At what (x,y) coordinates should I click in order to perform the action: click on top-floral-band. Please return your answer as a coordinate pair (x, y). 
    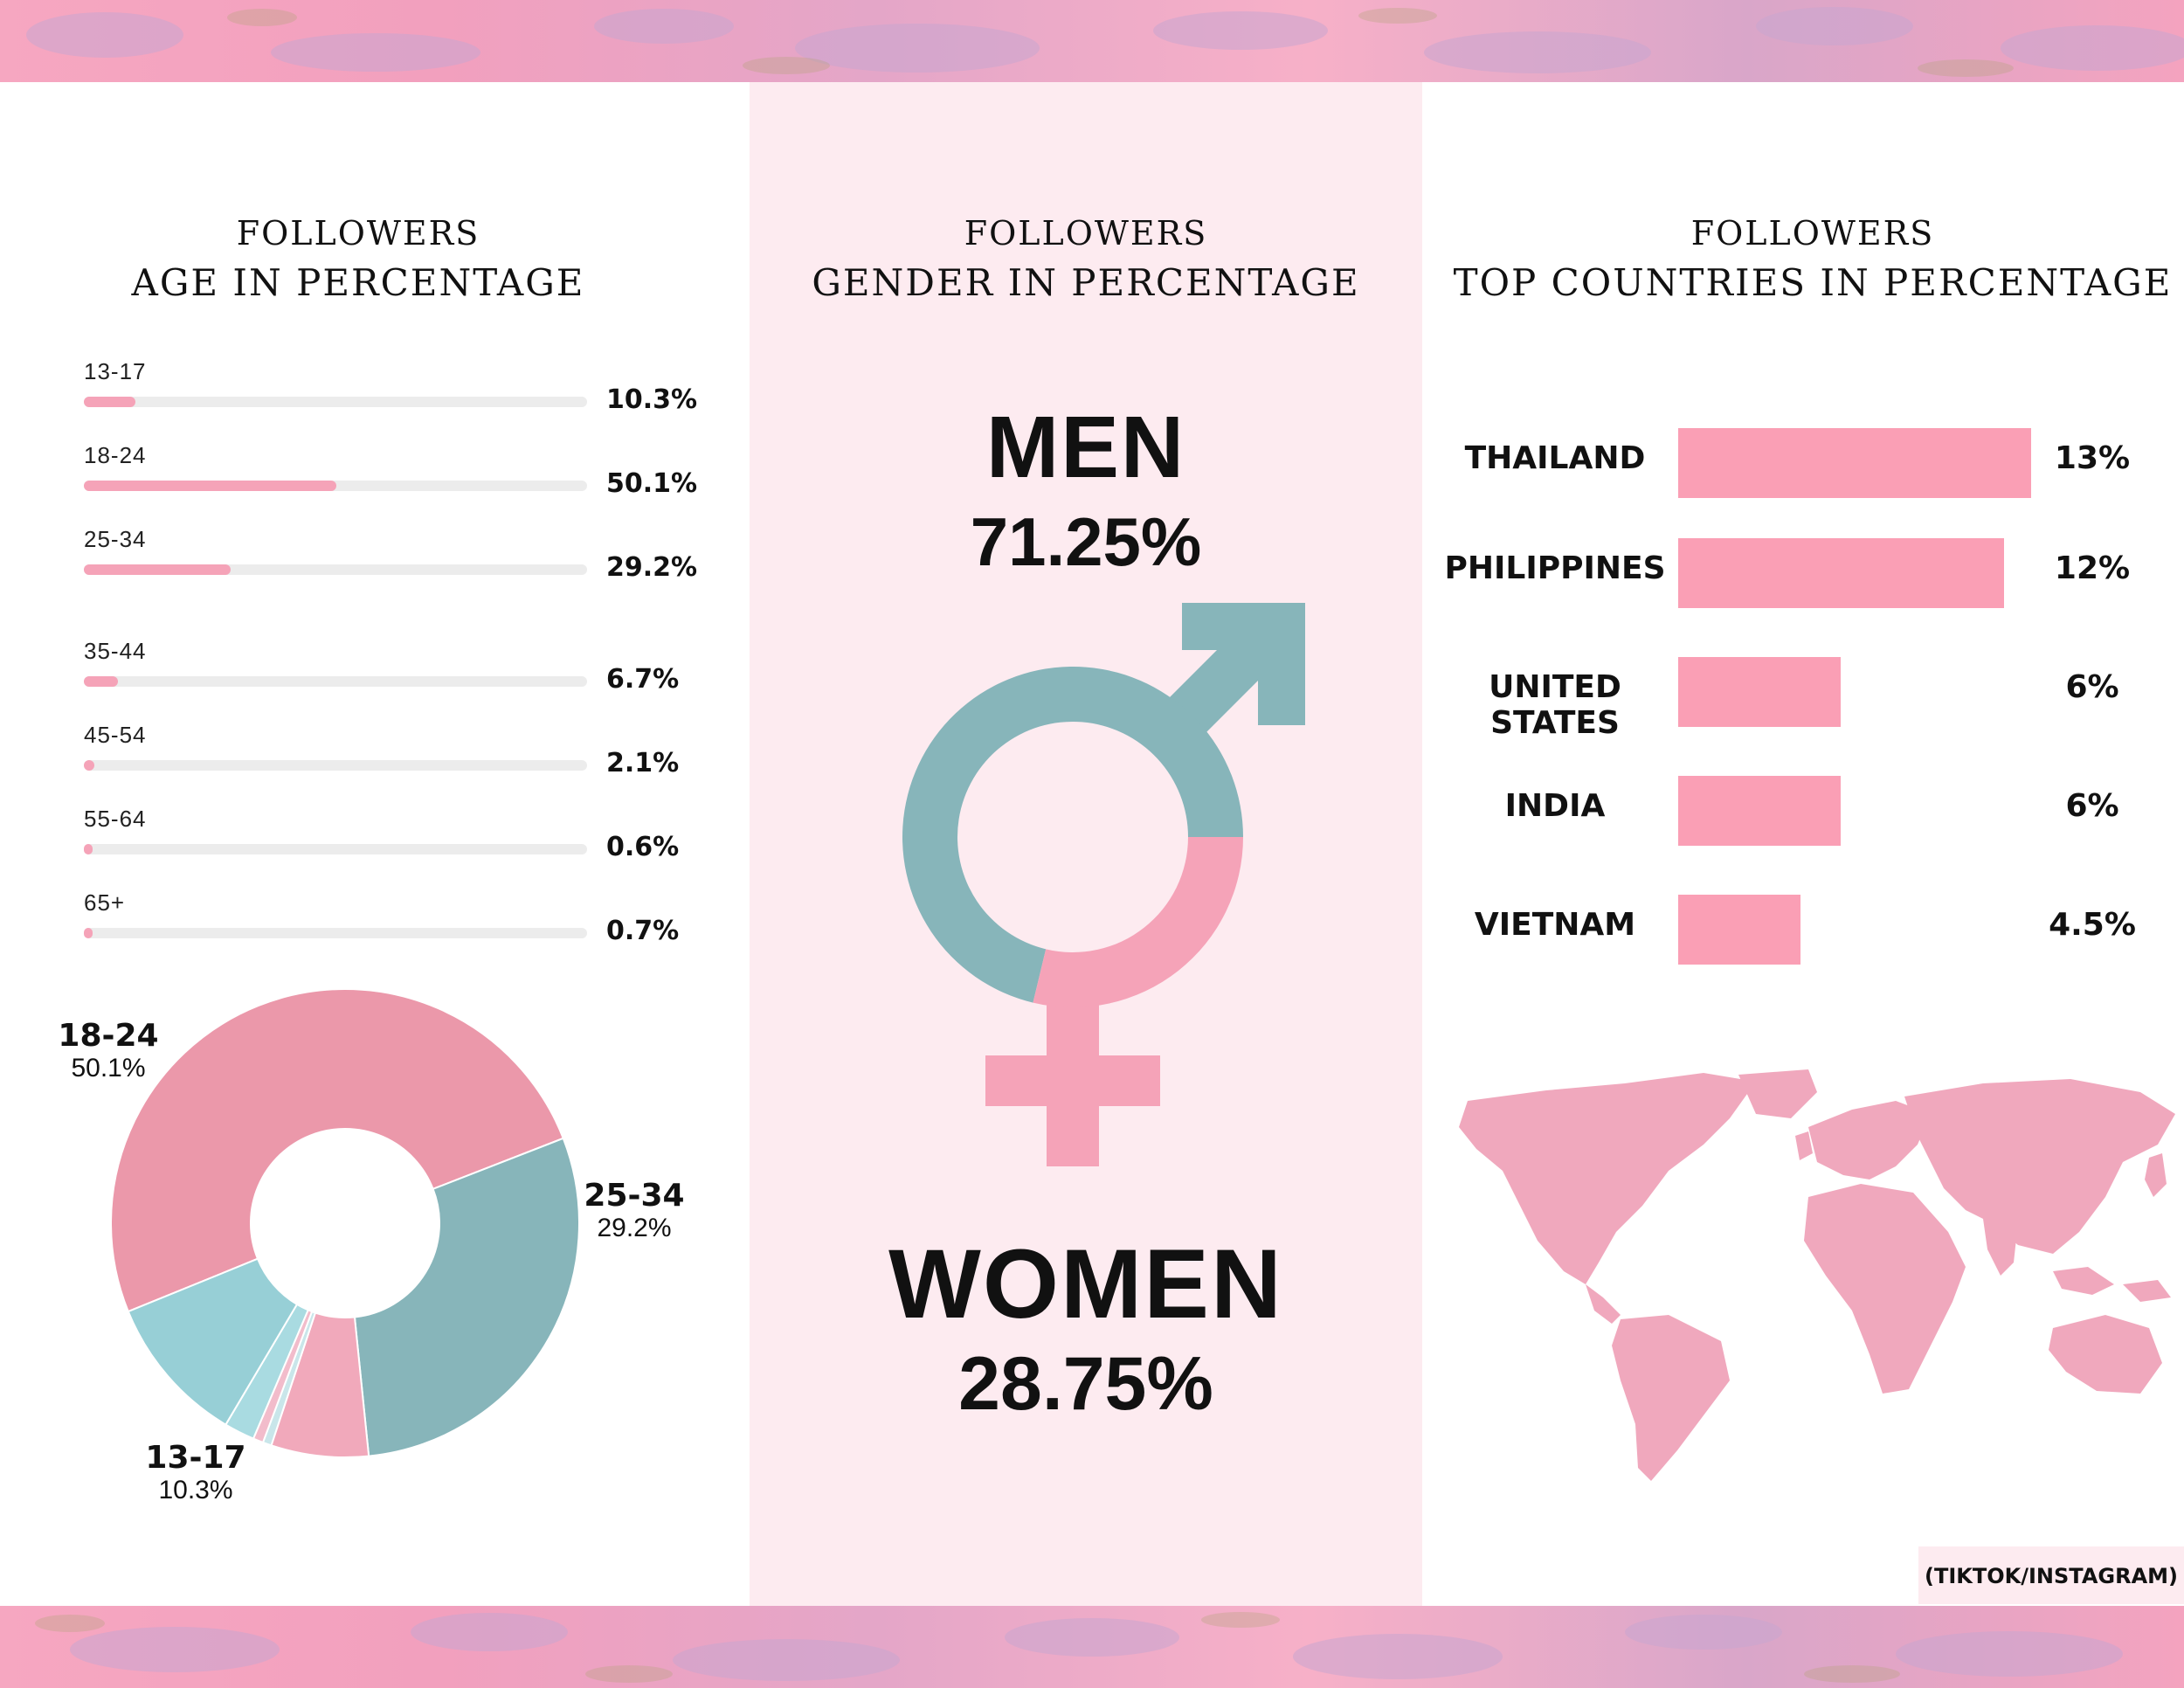
    Looking at the image, I should click on (1092, 41).